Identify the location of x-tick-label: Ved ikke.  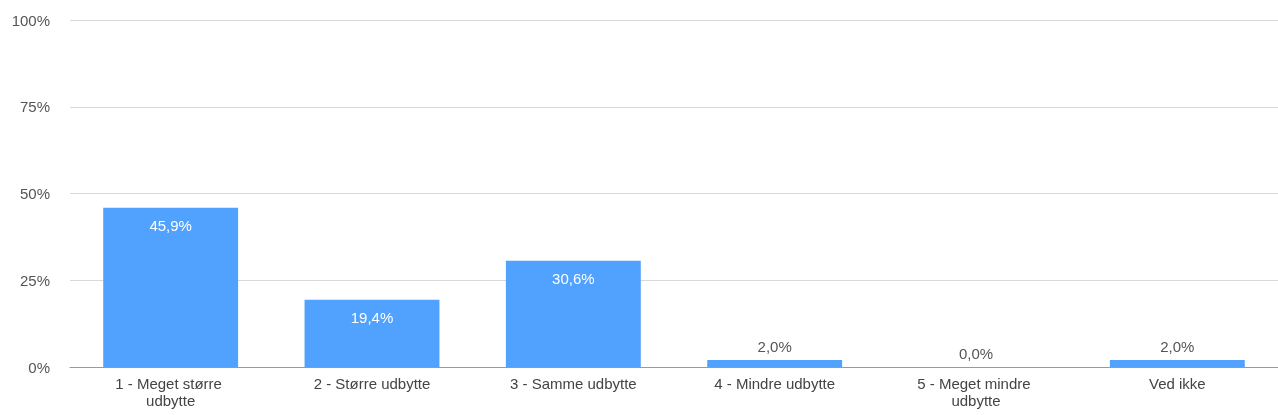
(1177, 383).